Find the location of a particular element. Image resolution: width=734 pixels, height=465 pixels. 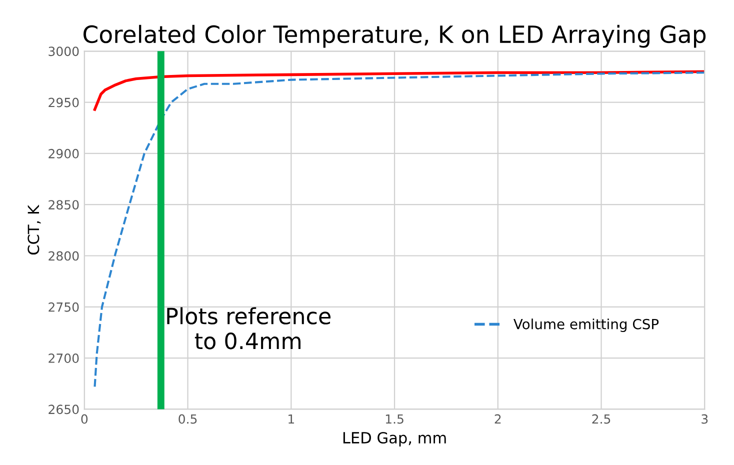

x-tick-label: 1.5 is located at coordinates (395, 419).